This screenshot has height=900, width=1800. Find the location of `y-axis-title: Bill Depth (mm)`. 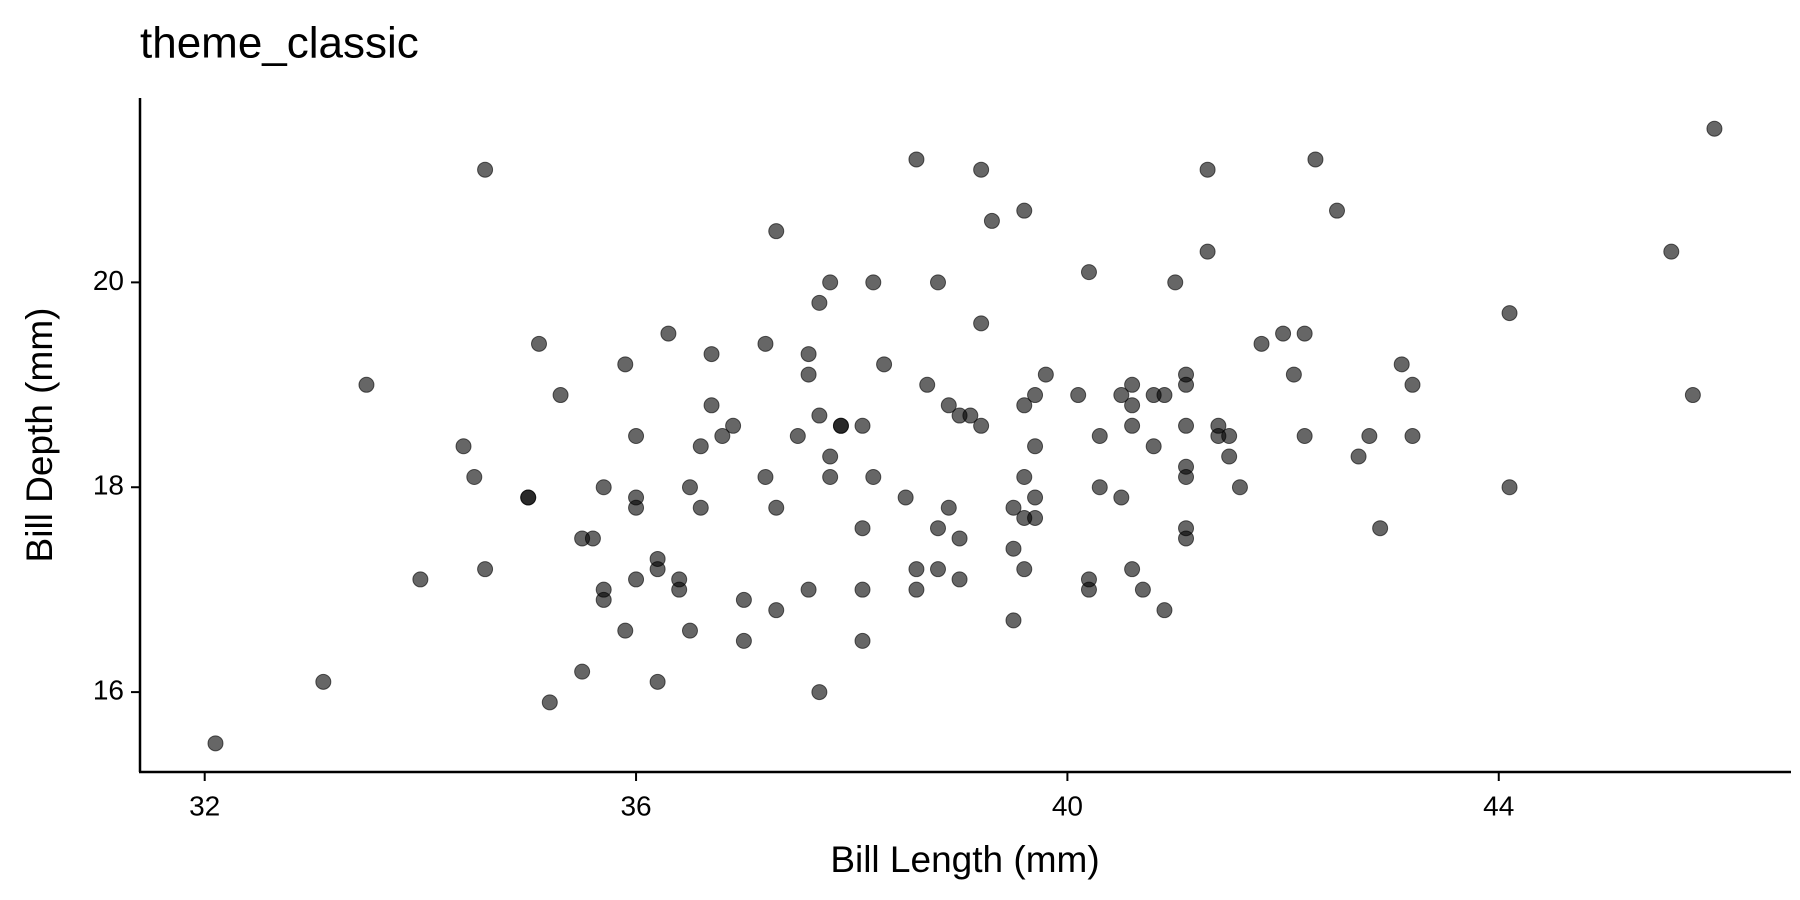

y-axis-title: Bill Depth (mm) is located at coordinates (39, 435).